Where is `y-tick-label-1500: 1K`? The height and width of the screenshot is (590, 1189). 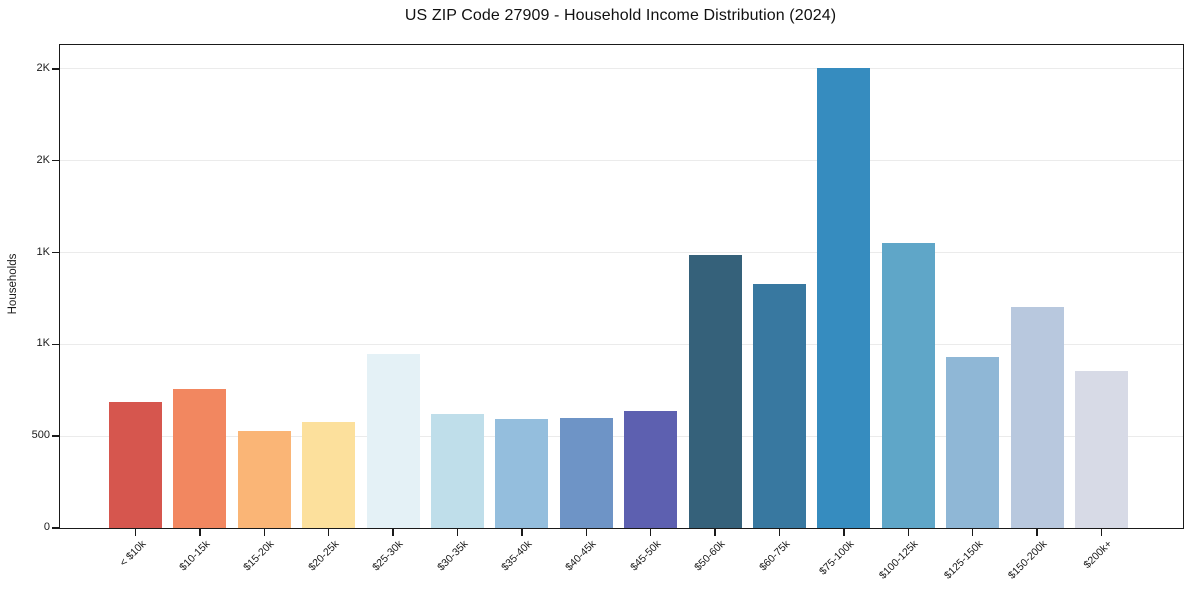 y-tick-label-1500: 1K is located at coordinates (43, 251).